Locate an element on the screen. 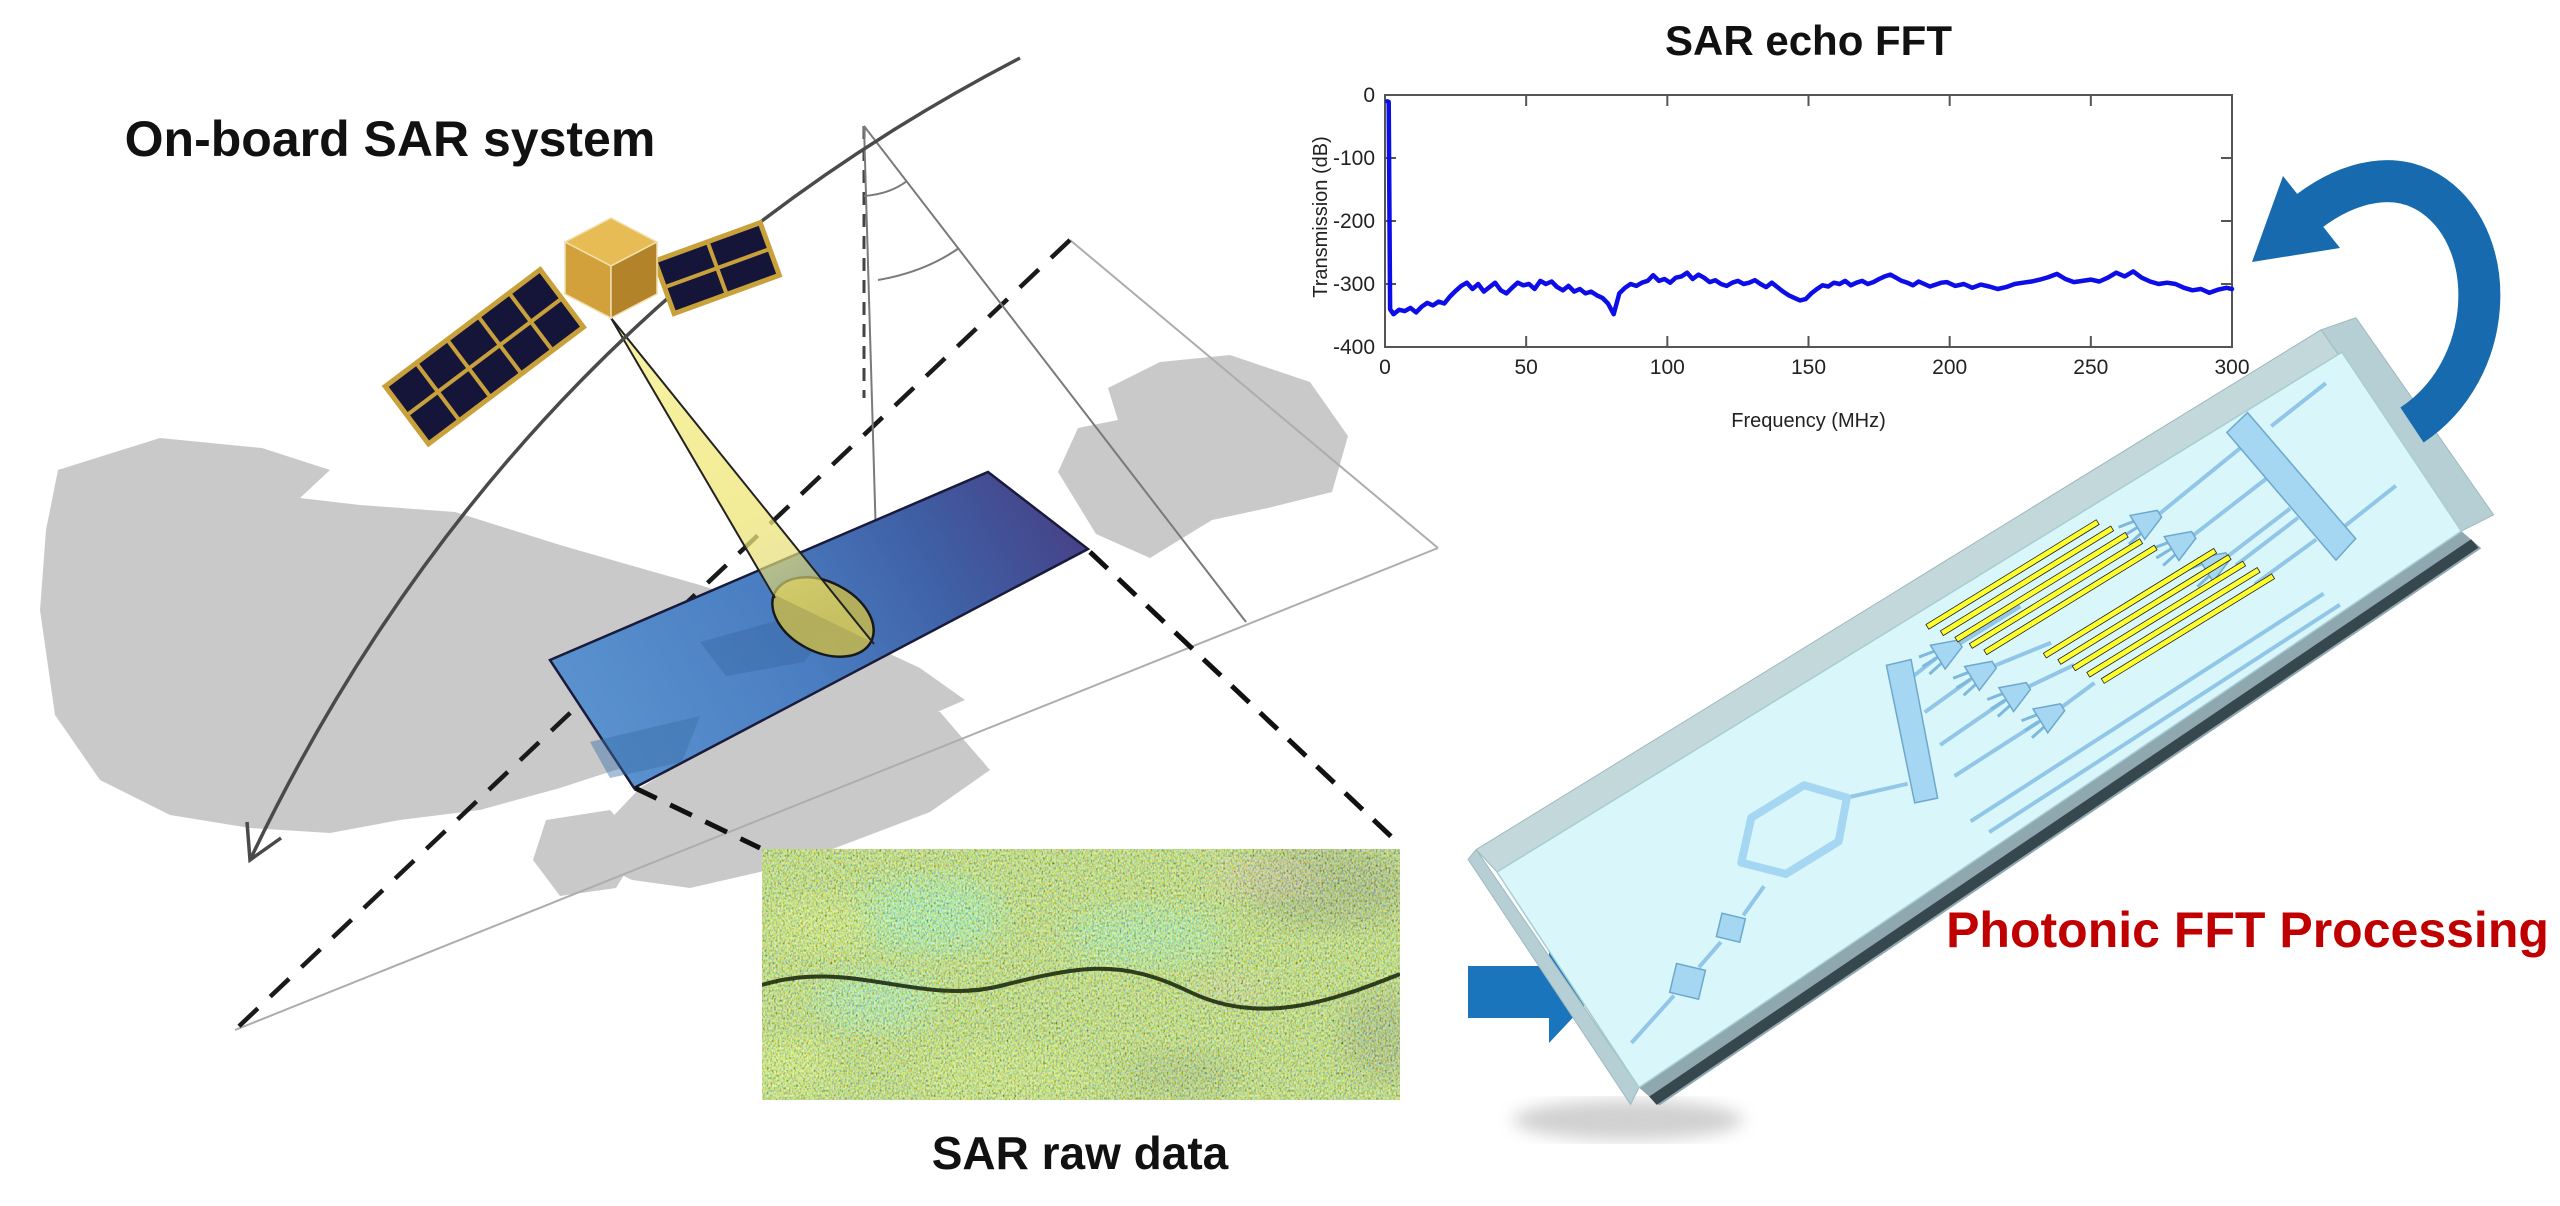  y-tick-label: -200 is located at coordinates (1354, 221).